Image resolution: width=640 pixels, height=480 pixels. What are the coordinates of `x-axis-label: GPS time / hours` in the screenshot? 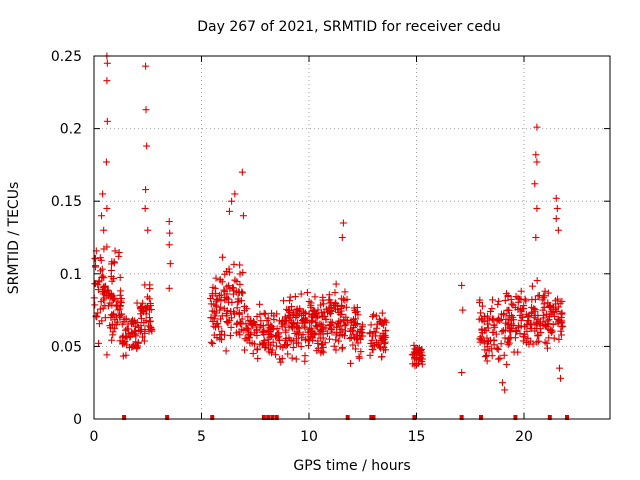 It's located at (351, 466).